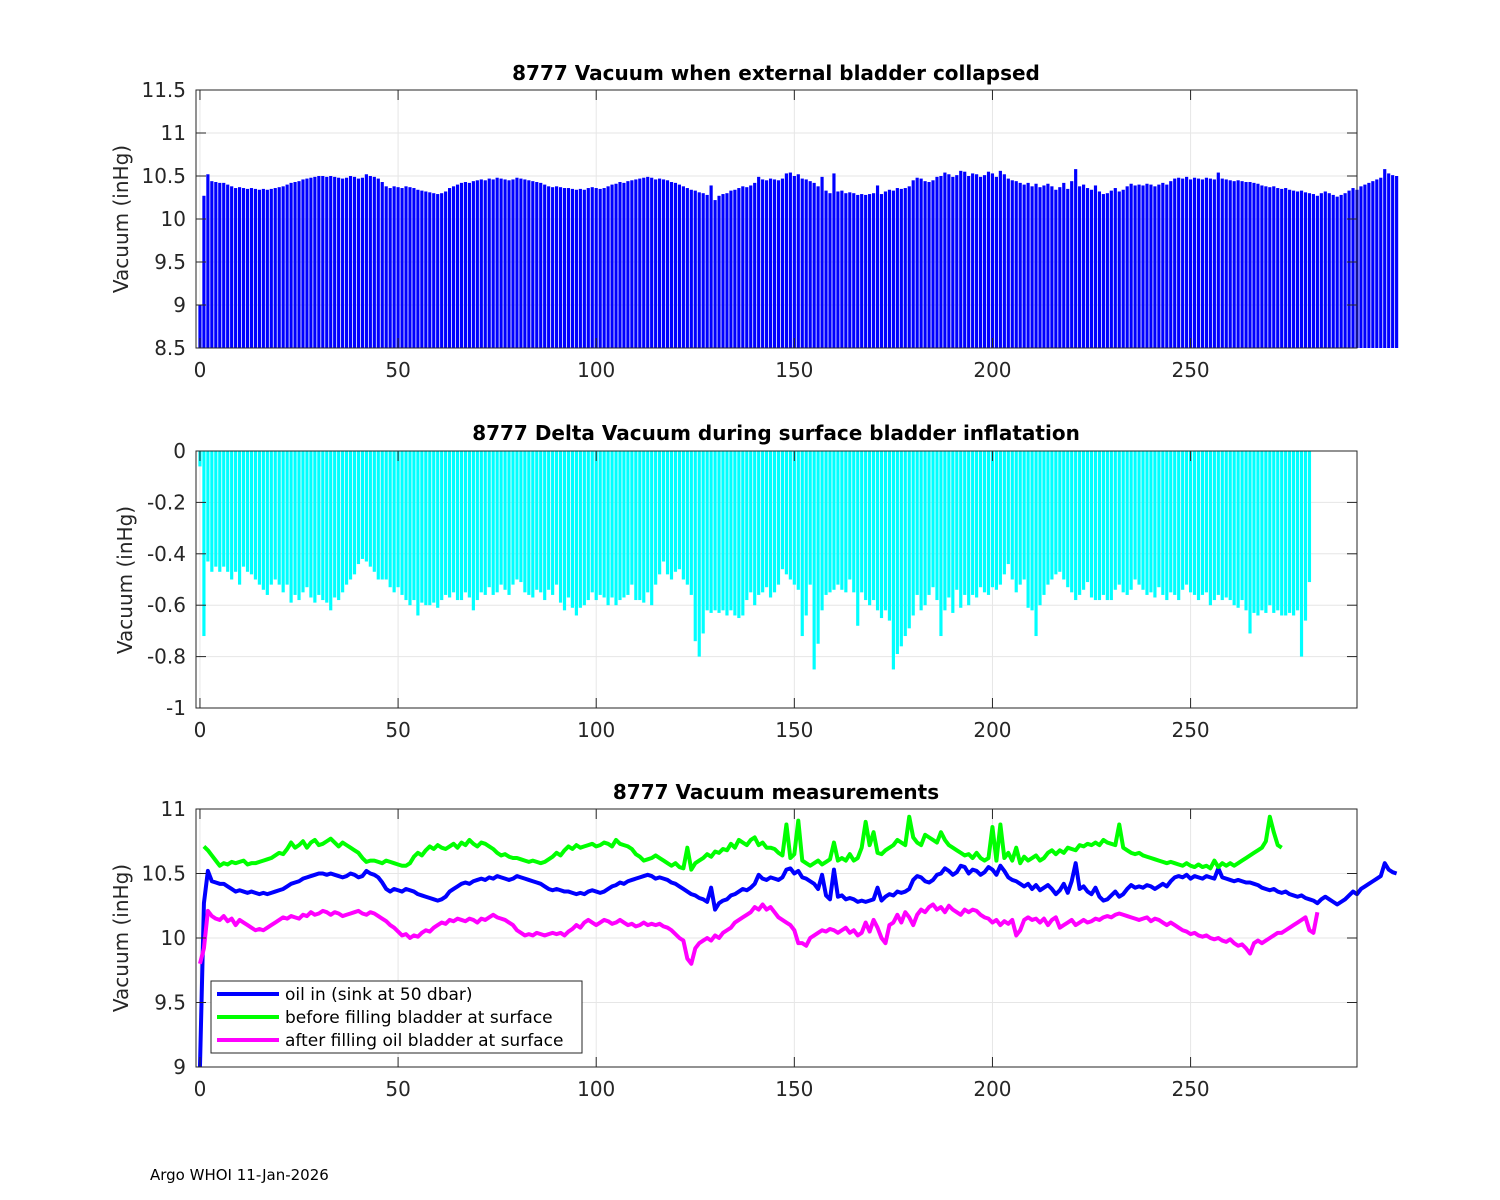 The height and width of the screenshot is (1200, 1500). I want to click on y-tick-label: 0, so click(179, 451).